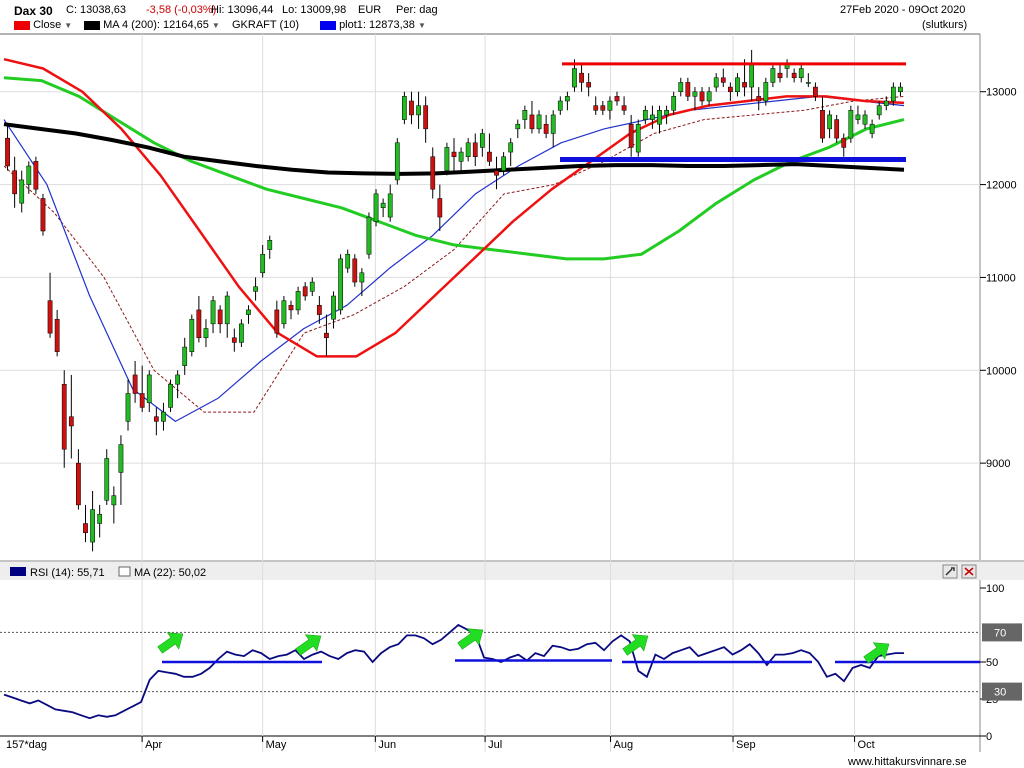 This screenshot has height=768, width=1024. What do you see at coordinates (969, 571) in the screenshot?
I see `close-icon` at bounding box center [969, 571].